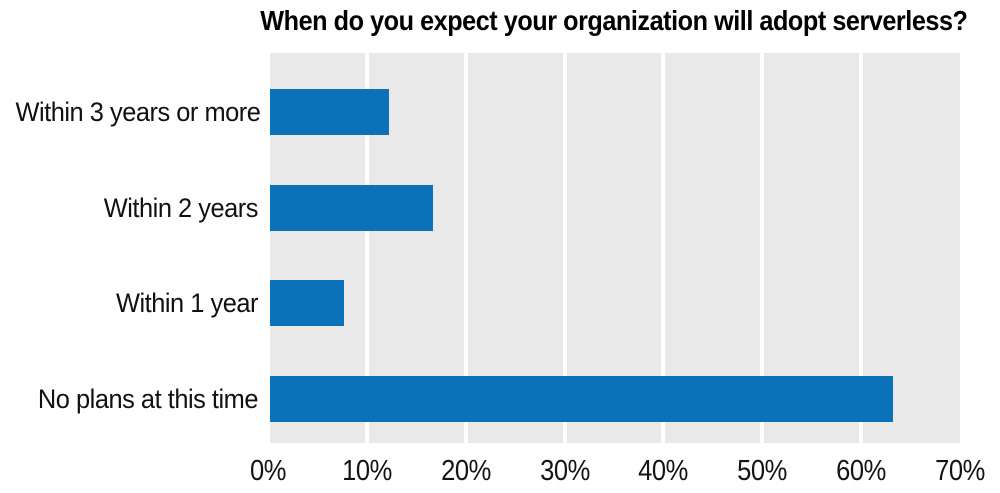 This screenshot has width=1000, height=493. I want to click on gridline-50%, so click(762, 248).